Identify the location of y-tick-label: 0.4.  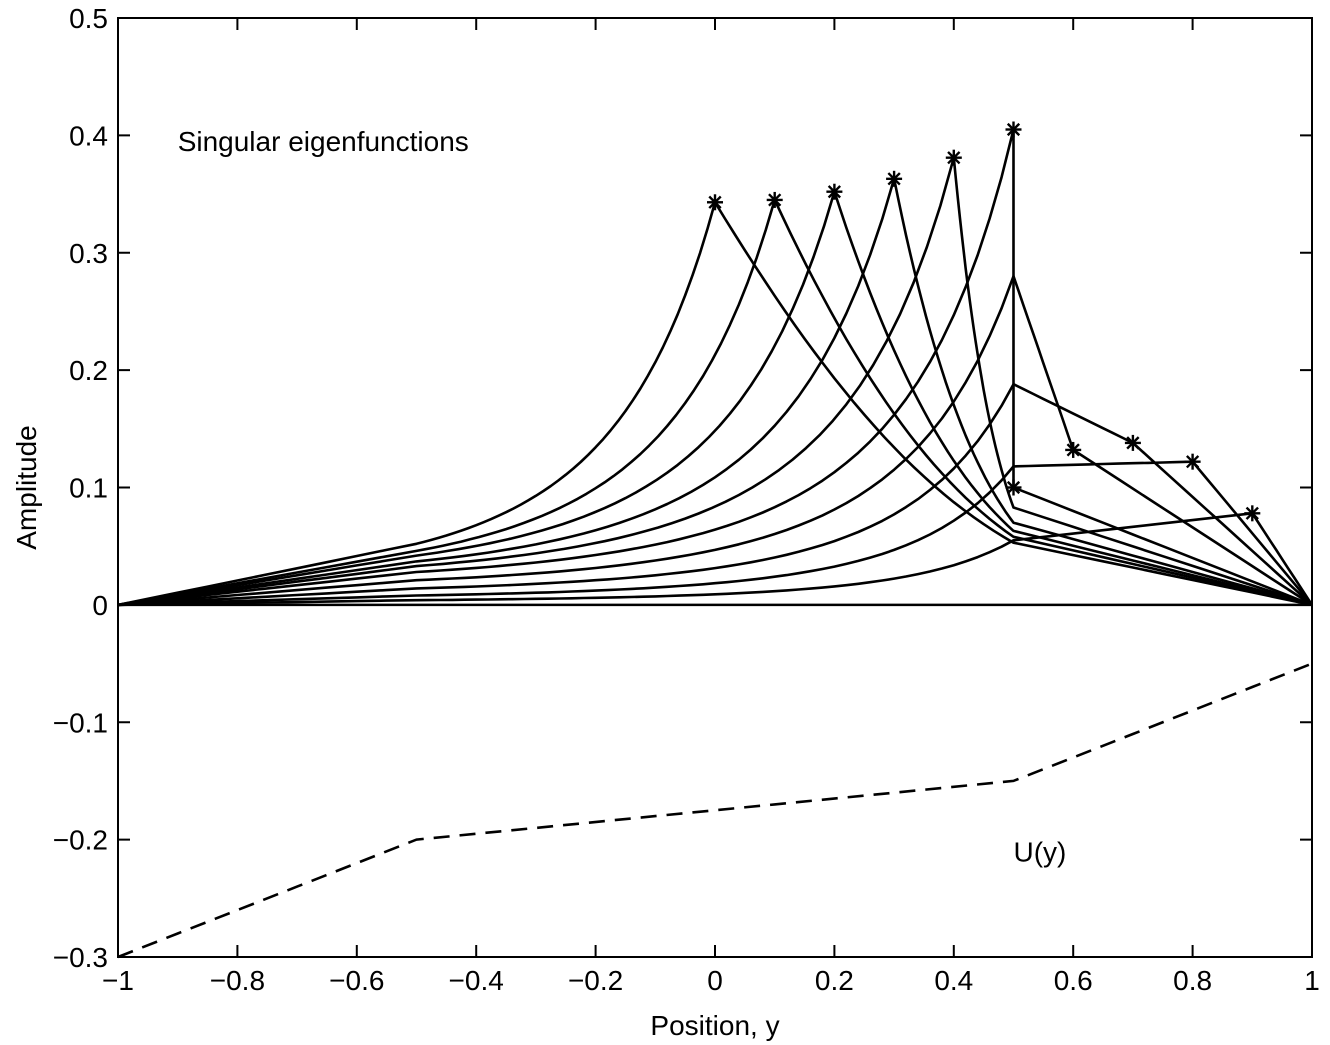
(88, 135).